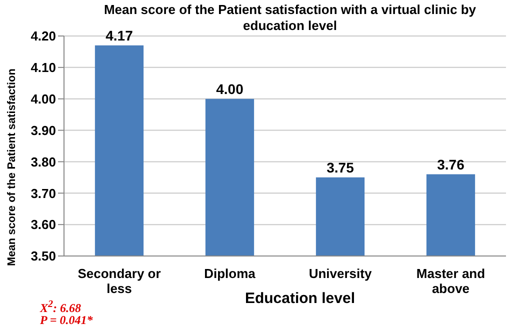  Describe the element at coordinates (12, 167) in the screenshot. I see `y-axis-title: Mean score of the Patient satisfaction` at that location.